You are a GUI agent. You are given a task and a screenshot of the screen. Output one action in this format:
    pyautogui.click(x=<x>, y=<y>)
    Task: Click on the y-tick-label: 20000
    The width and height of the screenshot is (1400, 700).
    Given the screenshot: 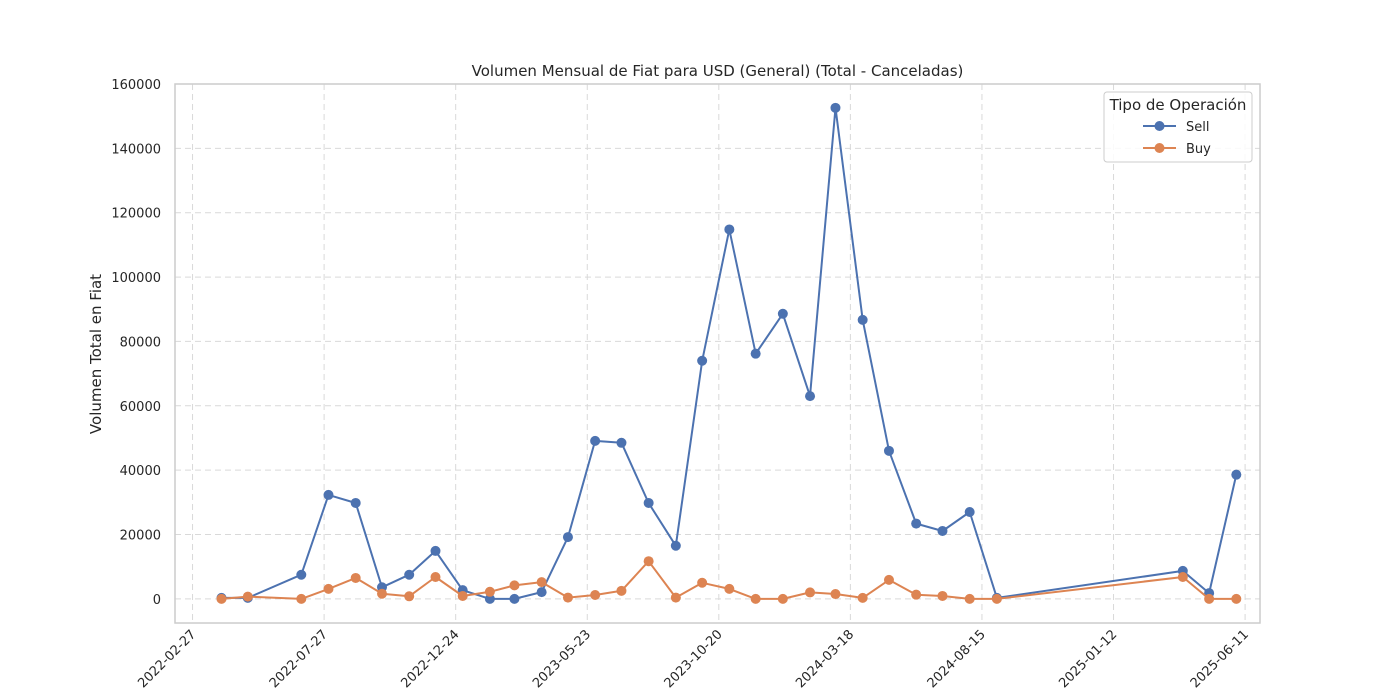 What is the action you would take?
    pyautogui.click(x=140, y=536)
    